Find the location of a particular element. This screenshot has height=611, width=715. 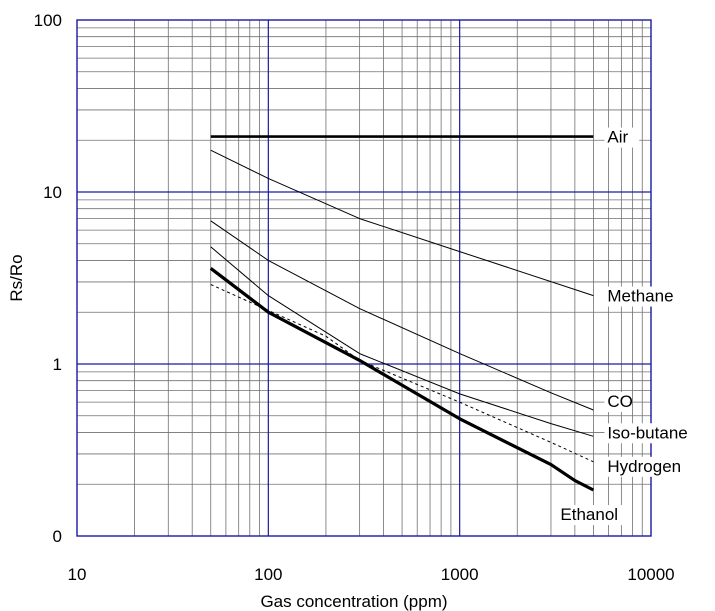

y-tick-labels: 0 1 10 100 is located at coordinates (48, 278).